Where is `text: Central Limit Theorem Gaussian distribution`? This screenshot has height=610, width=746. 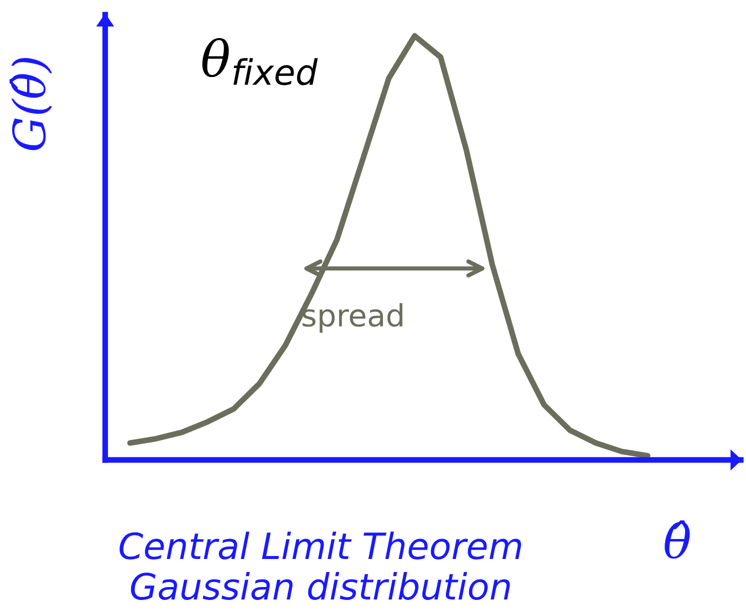
text: Central Limit Theorem Gaussian distribution is located at coordinates (321, 566).